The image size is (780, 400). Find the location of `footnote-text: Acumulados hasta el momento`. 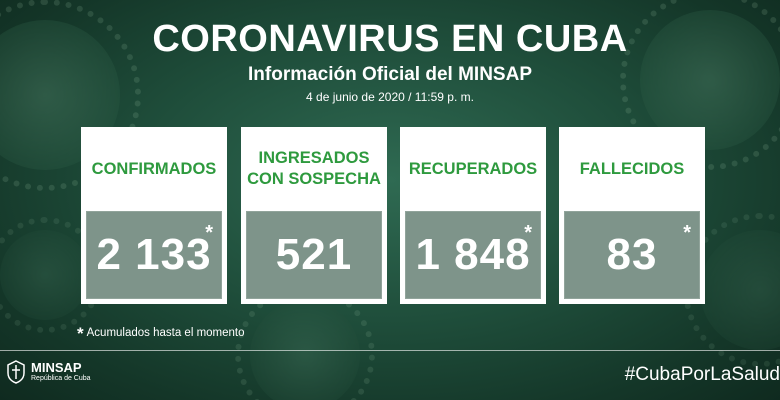

footnote-text: Acumulados hasta el momento is located at coordinates (165, 333).